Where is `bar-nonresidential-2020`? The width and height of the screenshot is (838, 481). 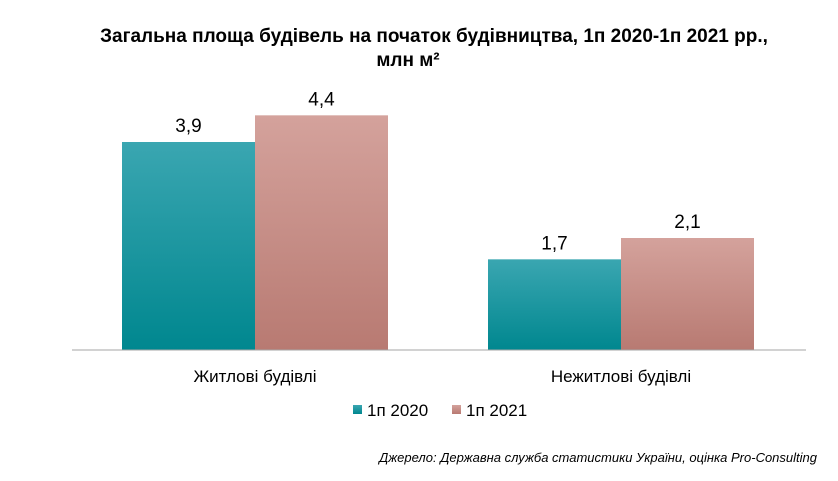
bar-nonresidential-2020 is located at coordinates (554, 304).